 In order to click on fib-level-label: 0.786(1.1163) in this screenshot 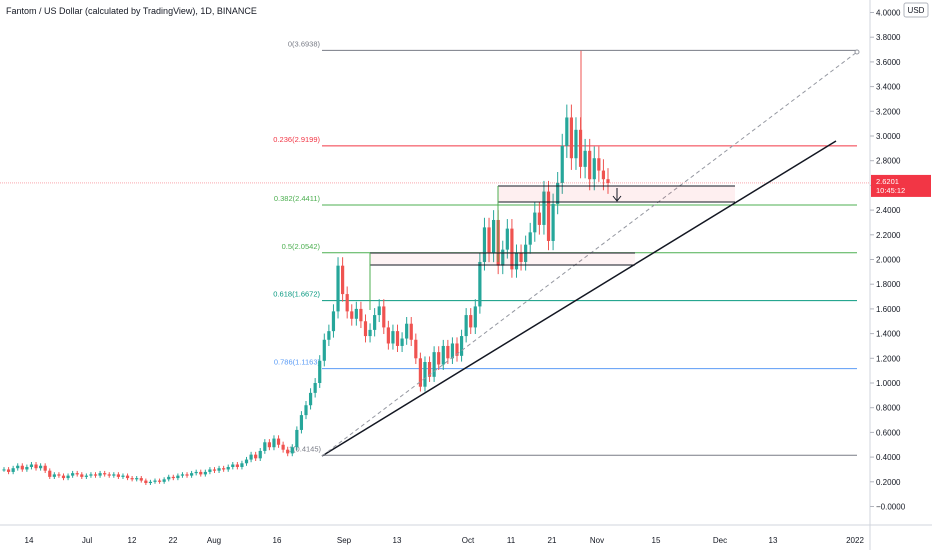, I will do `click(297, 362)`.